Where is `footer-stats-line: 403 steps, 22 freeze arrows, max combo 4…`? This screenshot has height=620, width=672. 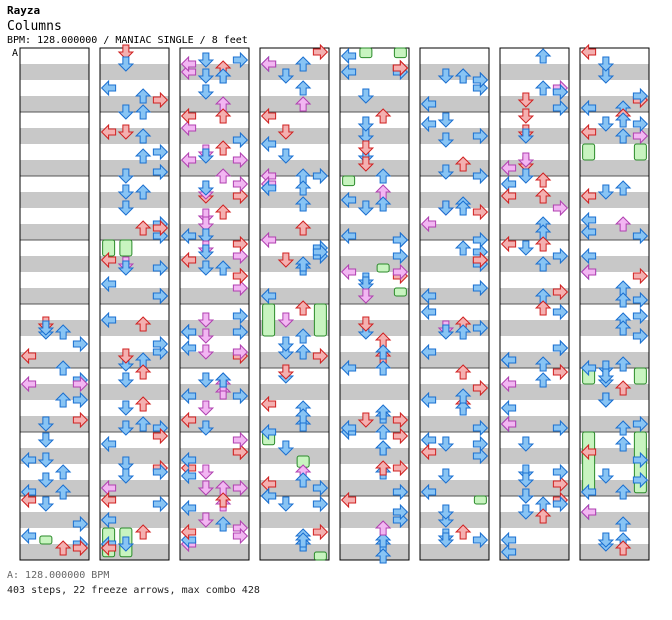
footer-stats-line: 403 steps, 22 freeze arrows, max combo 4… is located at coordinates (133, 590).